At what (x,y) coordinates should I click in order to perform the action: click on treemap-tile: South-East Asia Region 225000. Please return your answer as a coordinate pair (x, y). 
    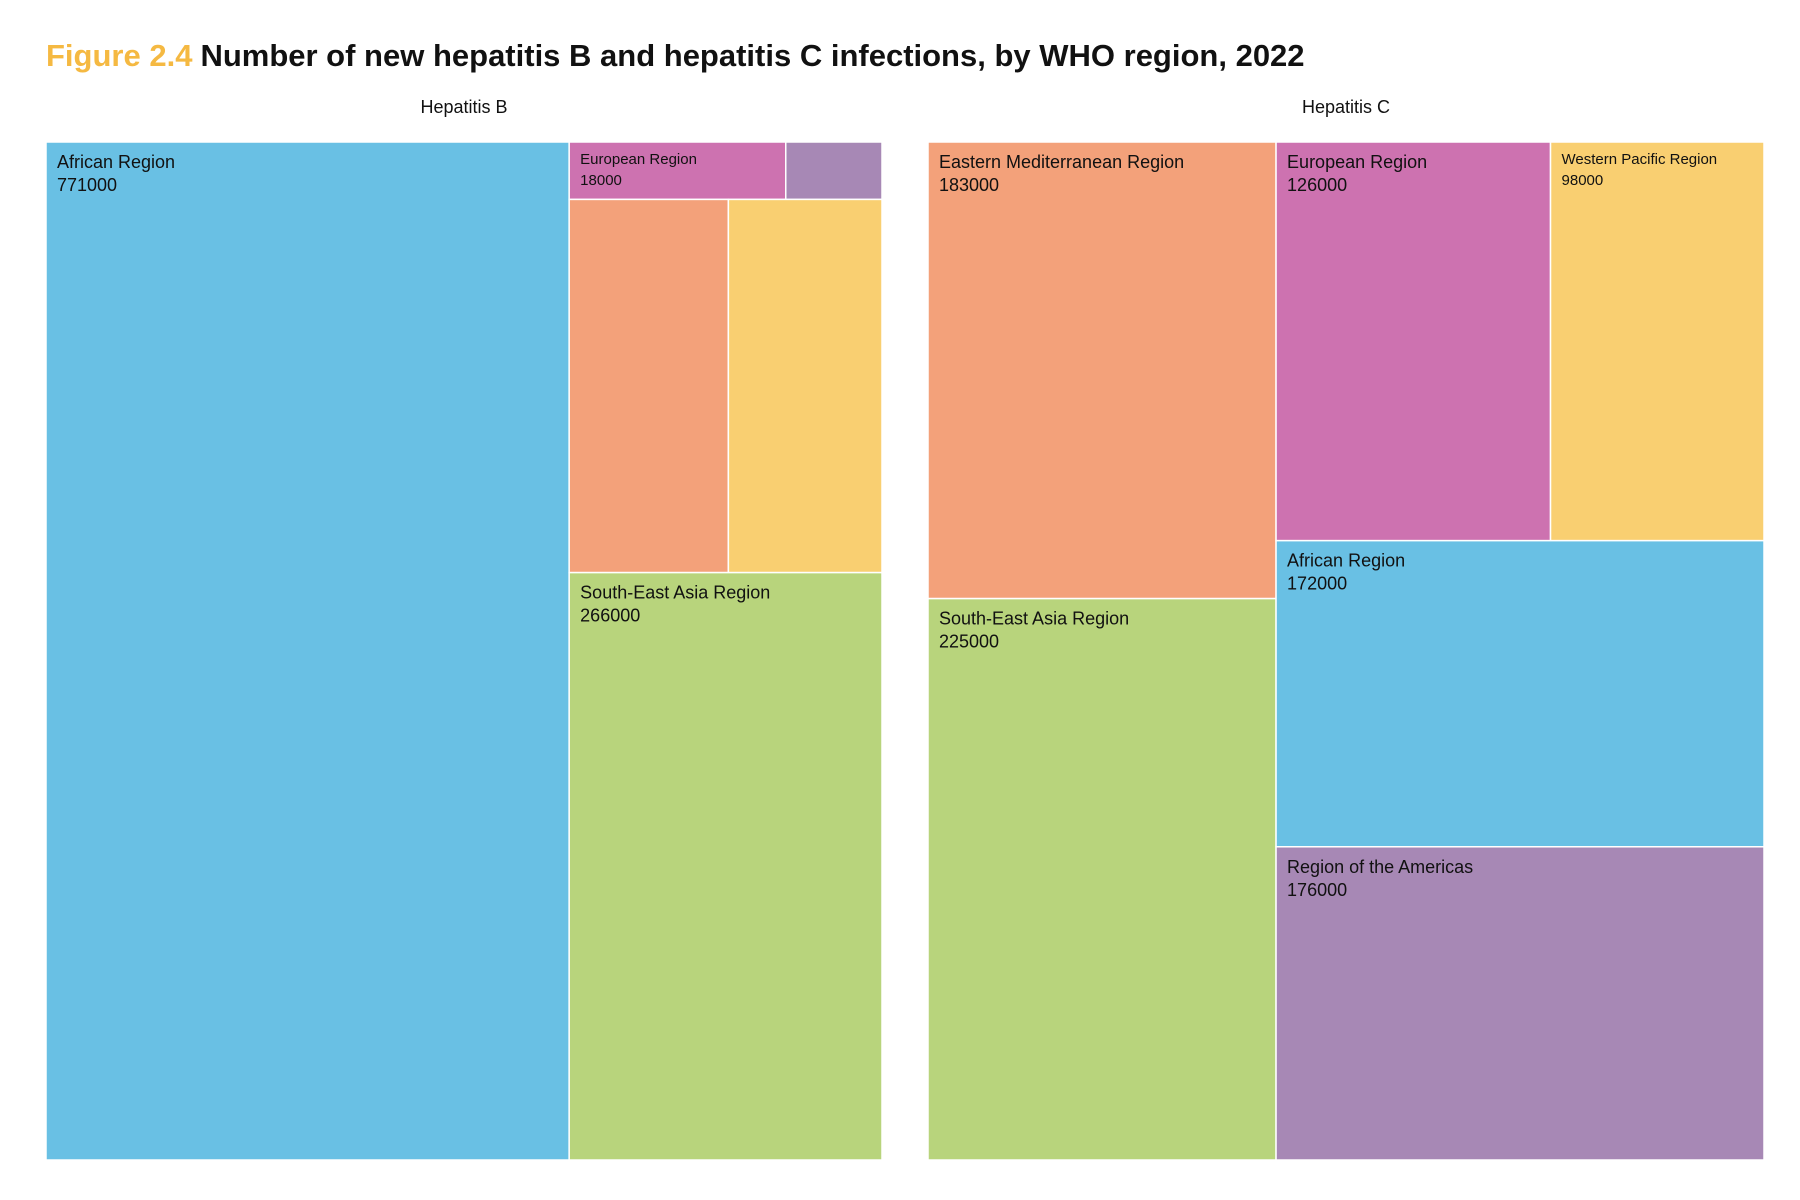
    Looking at the image, I should click on (1102, 879).